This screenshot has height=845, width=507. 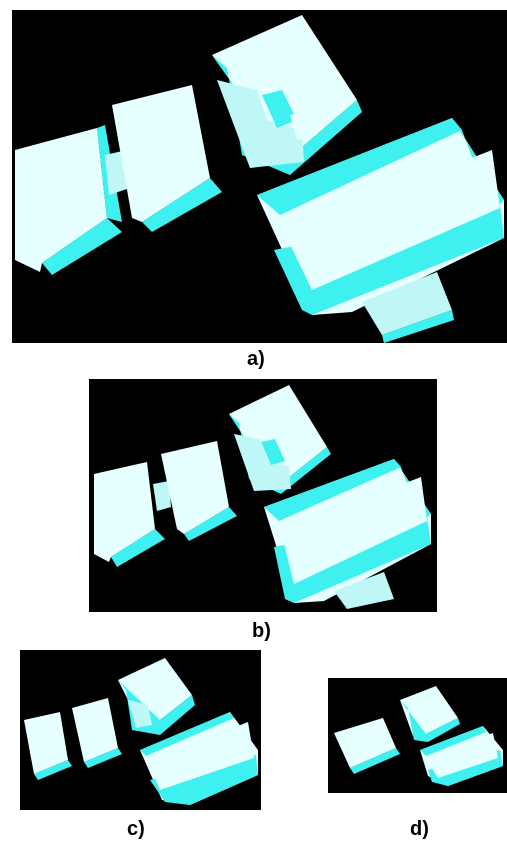 I want to click on render-panel-c, so click(x=140, y=730).